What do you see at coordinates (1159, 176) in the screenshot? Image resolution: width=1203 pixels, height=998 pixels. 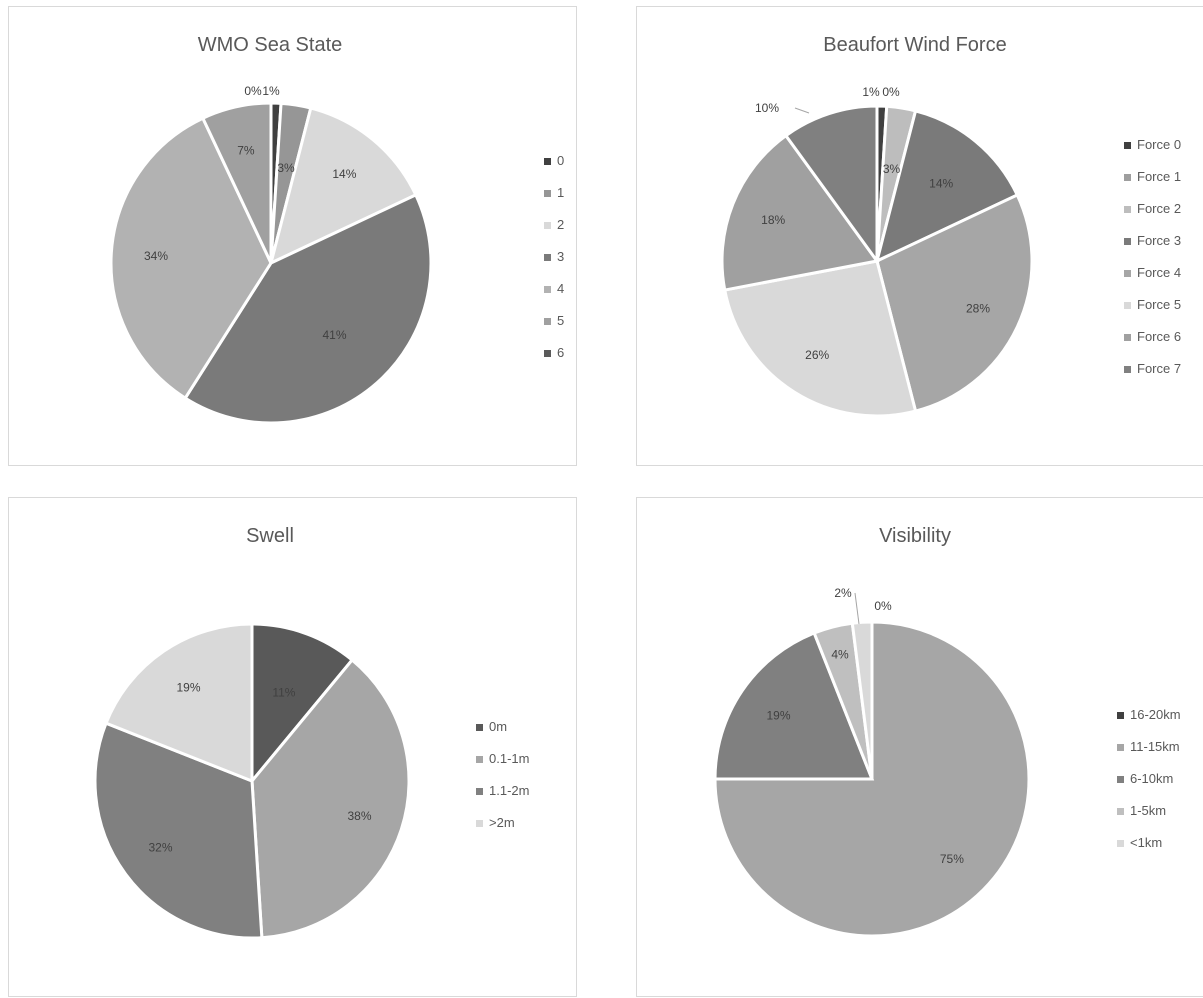 I see `legend-label: Force 1` at bounding box center [1159, 176].